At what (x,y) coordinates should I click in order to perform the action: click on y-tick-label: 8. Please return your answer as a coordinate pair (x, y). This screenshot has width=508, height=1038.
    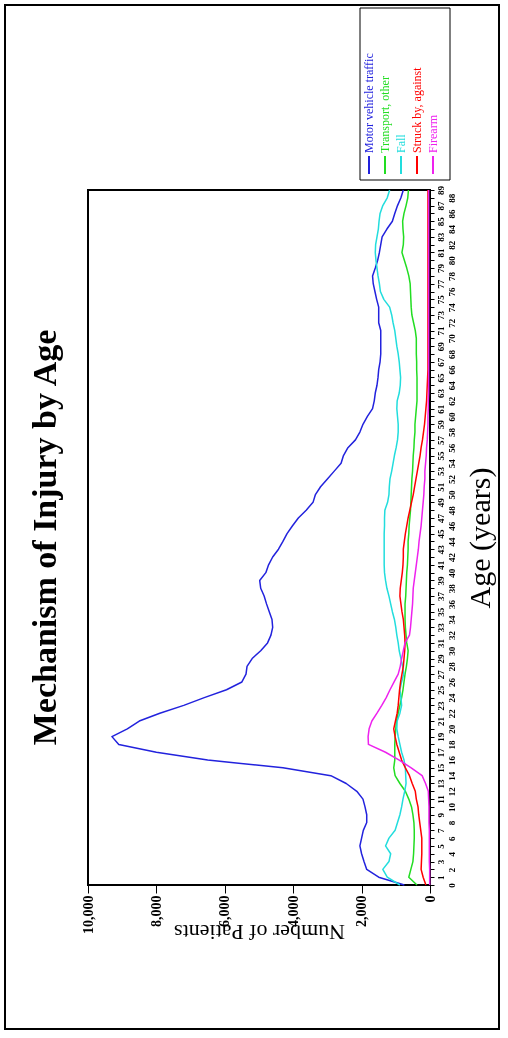
    Looking at the image, I should click on (451, 823).